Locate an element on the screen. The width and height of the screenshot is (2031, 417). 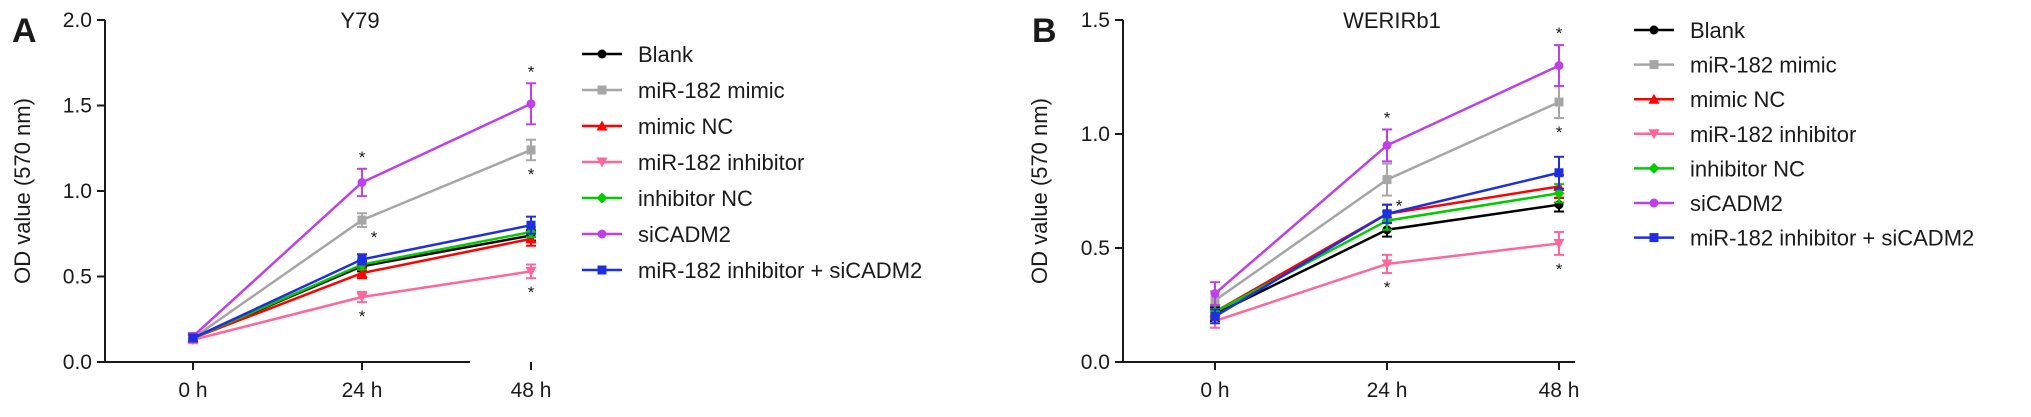
chart-title: WERIRb1 is located at coordinates (1392, 20).